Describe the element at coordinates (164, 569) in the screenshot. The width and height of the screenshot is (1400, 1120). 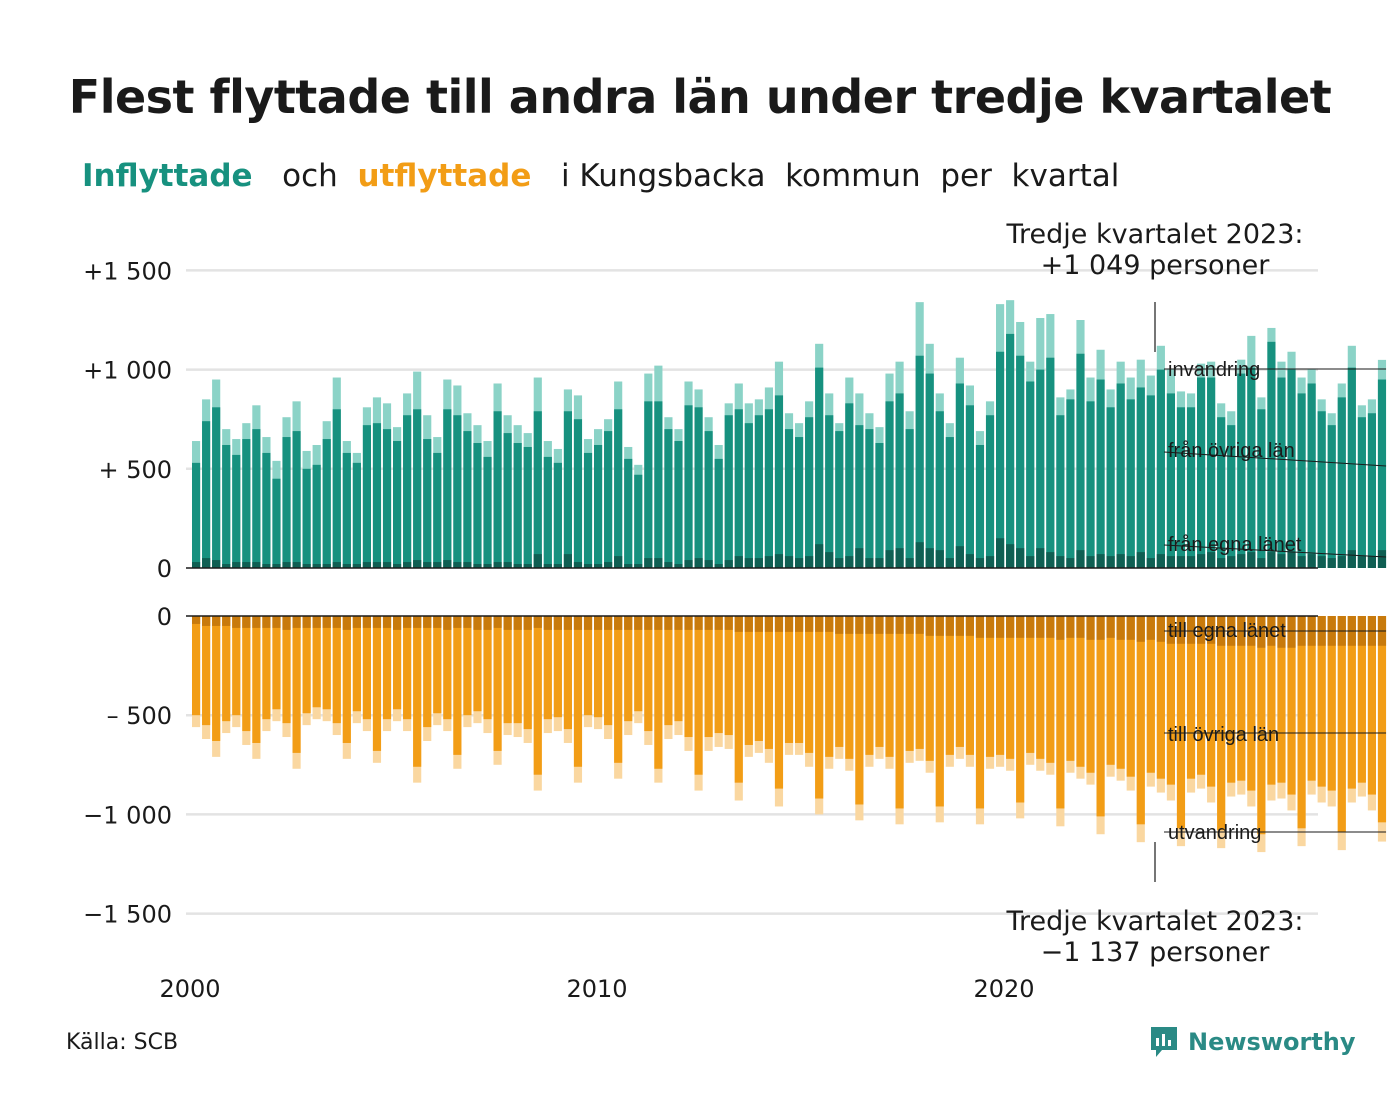
I see `y-tick-label-top: 0` at that location.